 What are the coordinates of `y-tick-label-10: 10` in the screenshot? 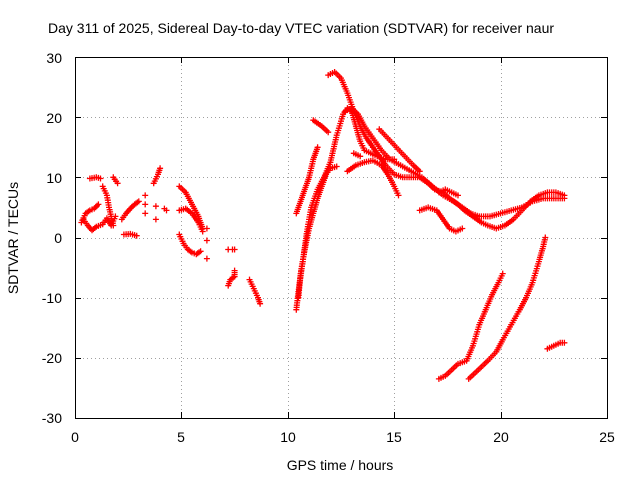 It's located at (54, 178).